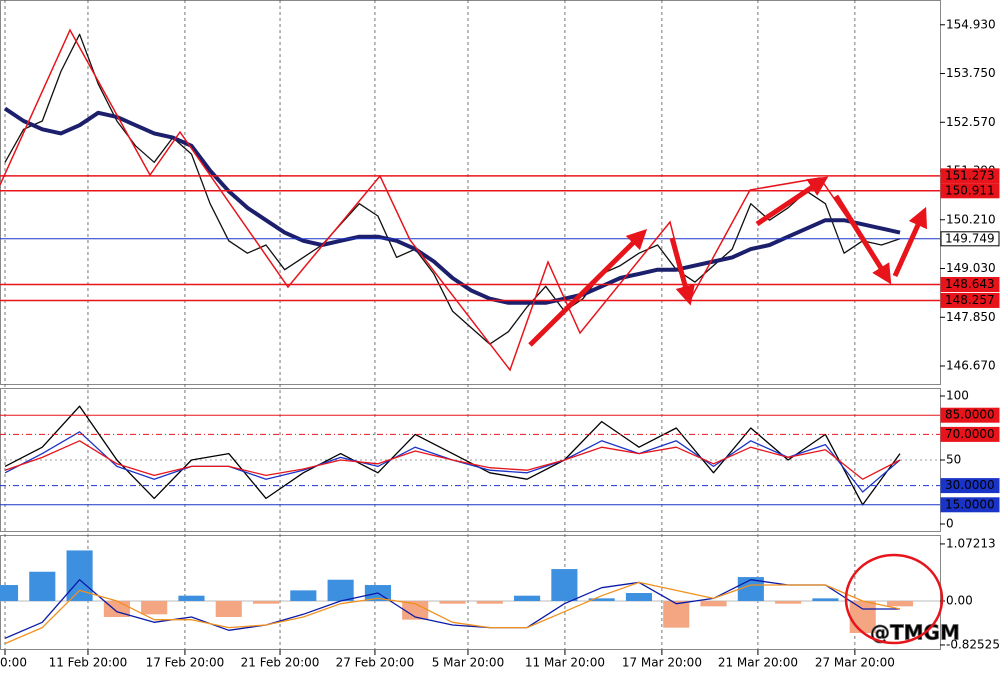  Describe the element at coordinates (971, 73) in the screenshot. I see `y-tick-label: 153.750` at that location.